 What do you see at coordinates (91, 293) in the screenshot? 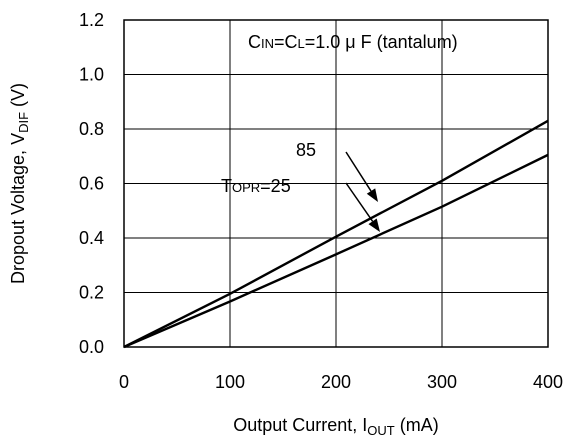
I see `y-tick-label: 0.2` at bounding box center [91, 293].